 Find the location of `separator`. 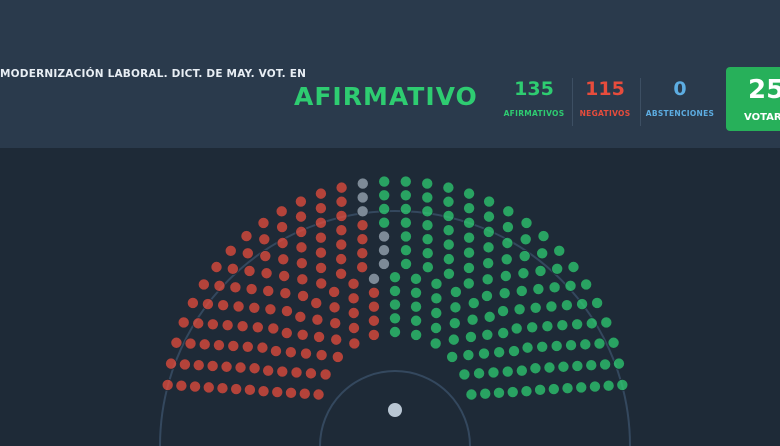

separator is located at coordinates (640, 102).